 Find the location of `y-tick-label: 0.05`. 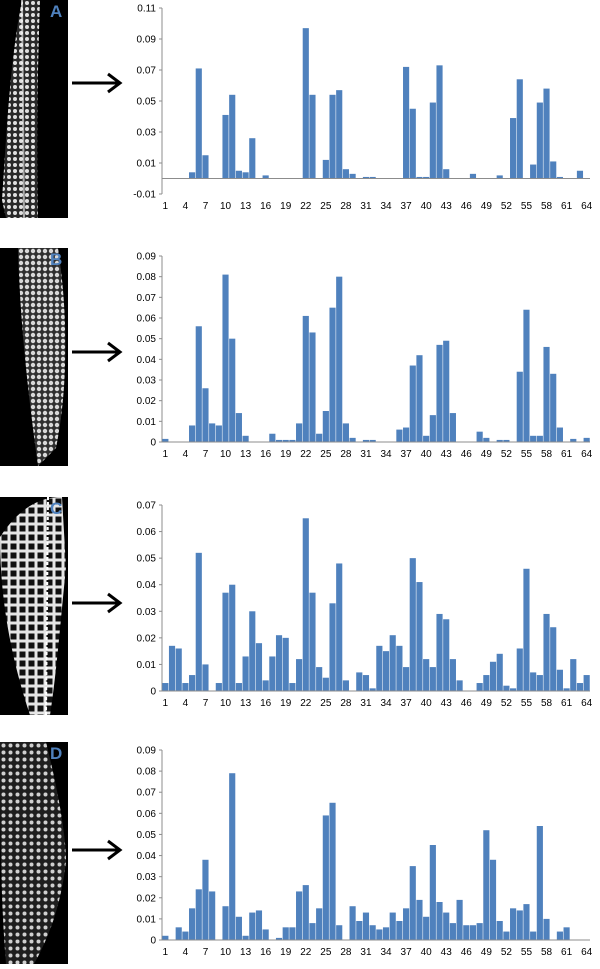

y-tick-label: 0.05 is located at coordinates (147, 102).